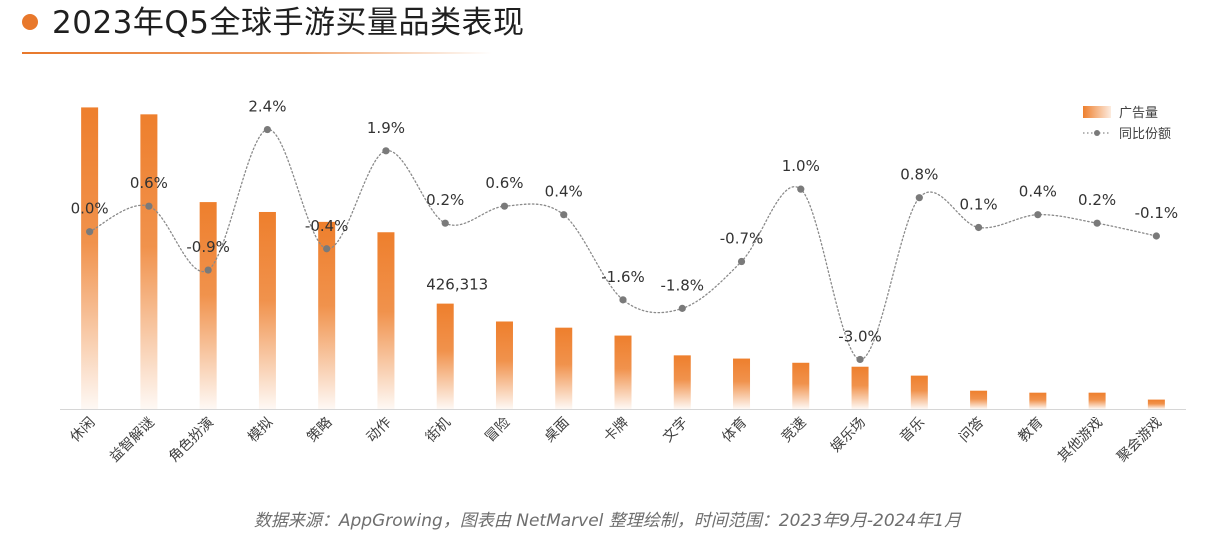 The height and width of the screenshot is (541, 1215). I want to click on bar-冒险, so click(504, 365).